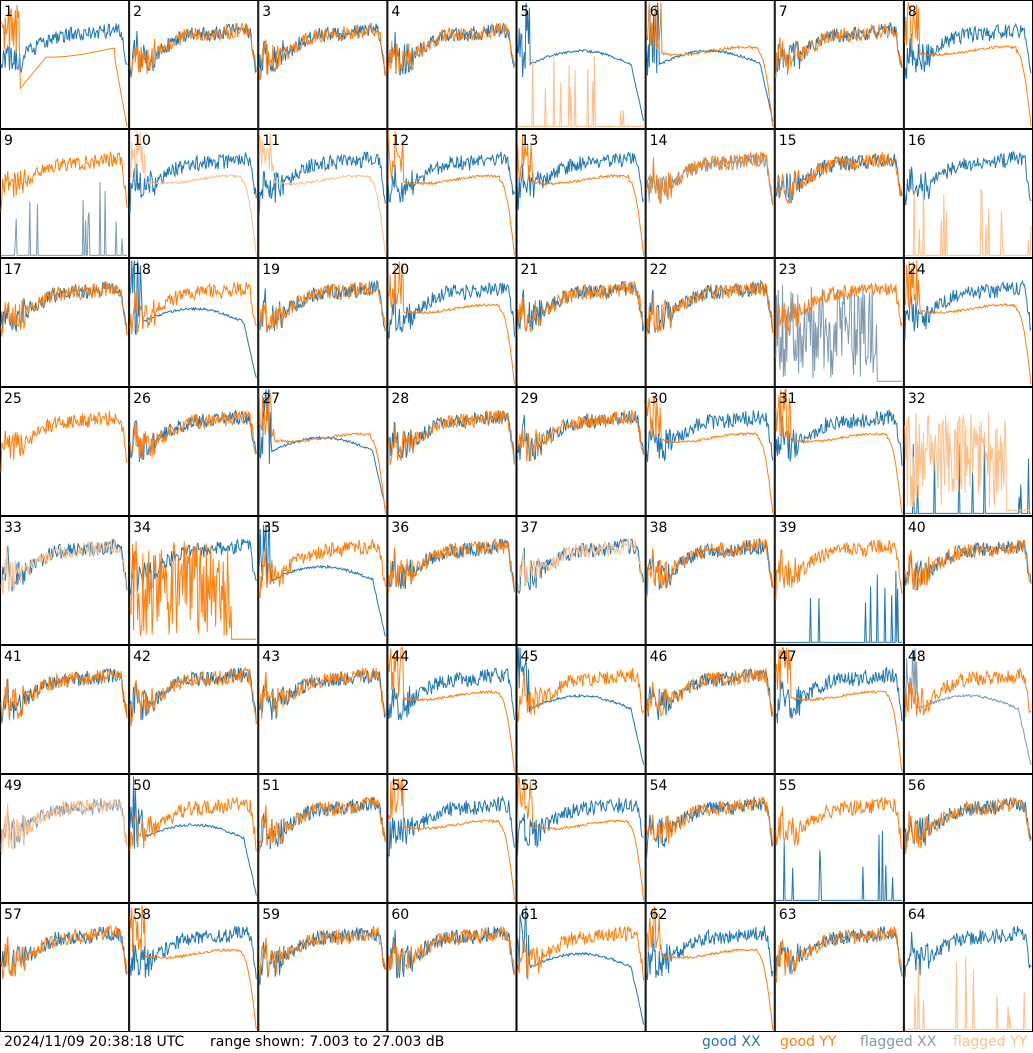 Image resolution: width=1033 pixels, height=1053 pixels. I want to click on panel-55: 55, so click(839, 838).